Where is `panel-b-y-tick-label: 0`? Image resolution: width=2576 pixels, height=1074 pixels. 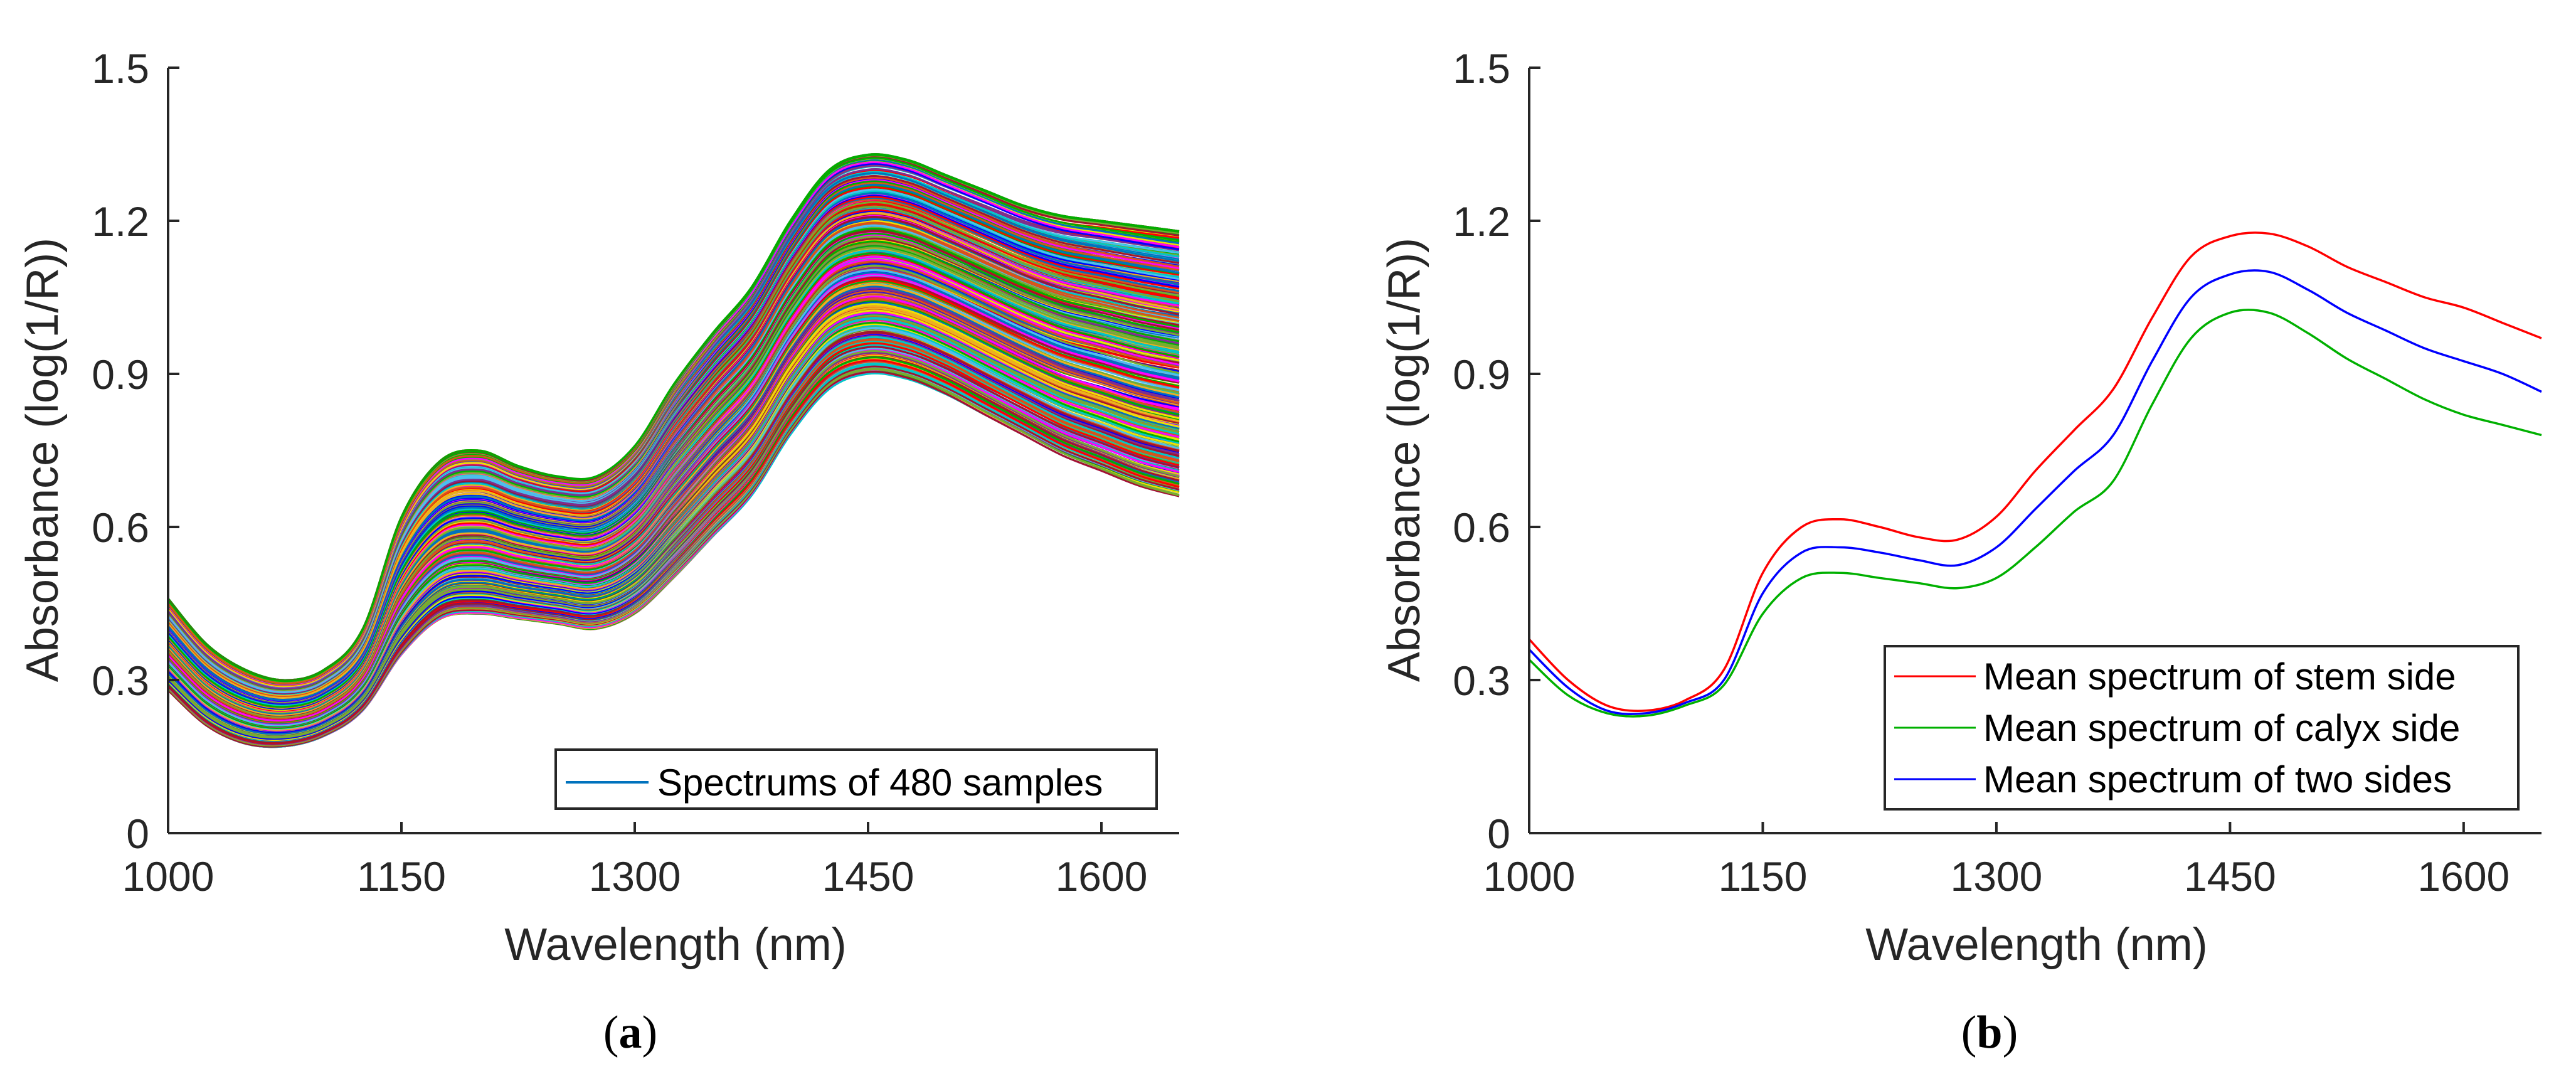 panel-b-y-tick-label: 0 is located at coordinates (1498, 834).